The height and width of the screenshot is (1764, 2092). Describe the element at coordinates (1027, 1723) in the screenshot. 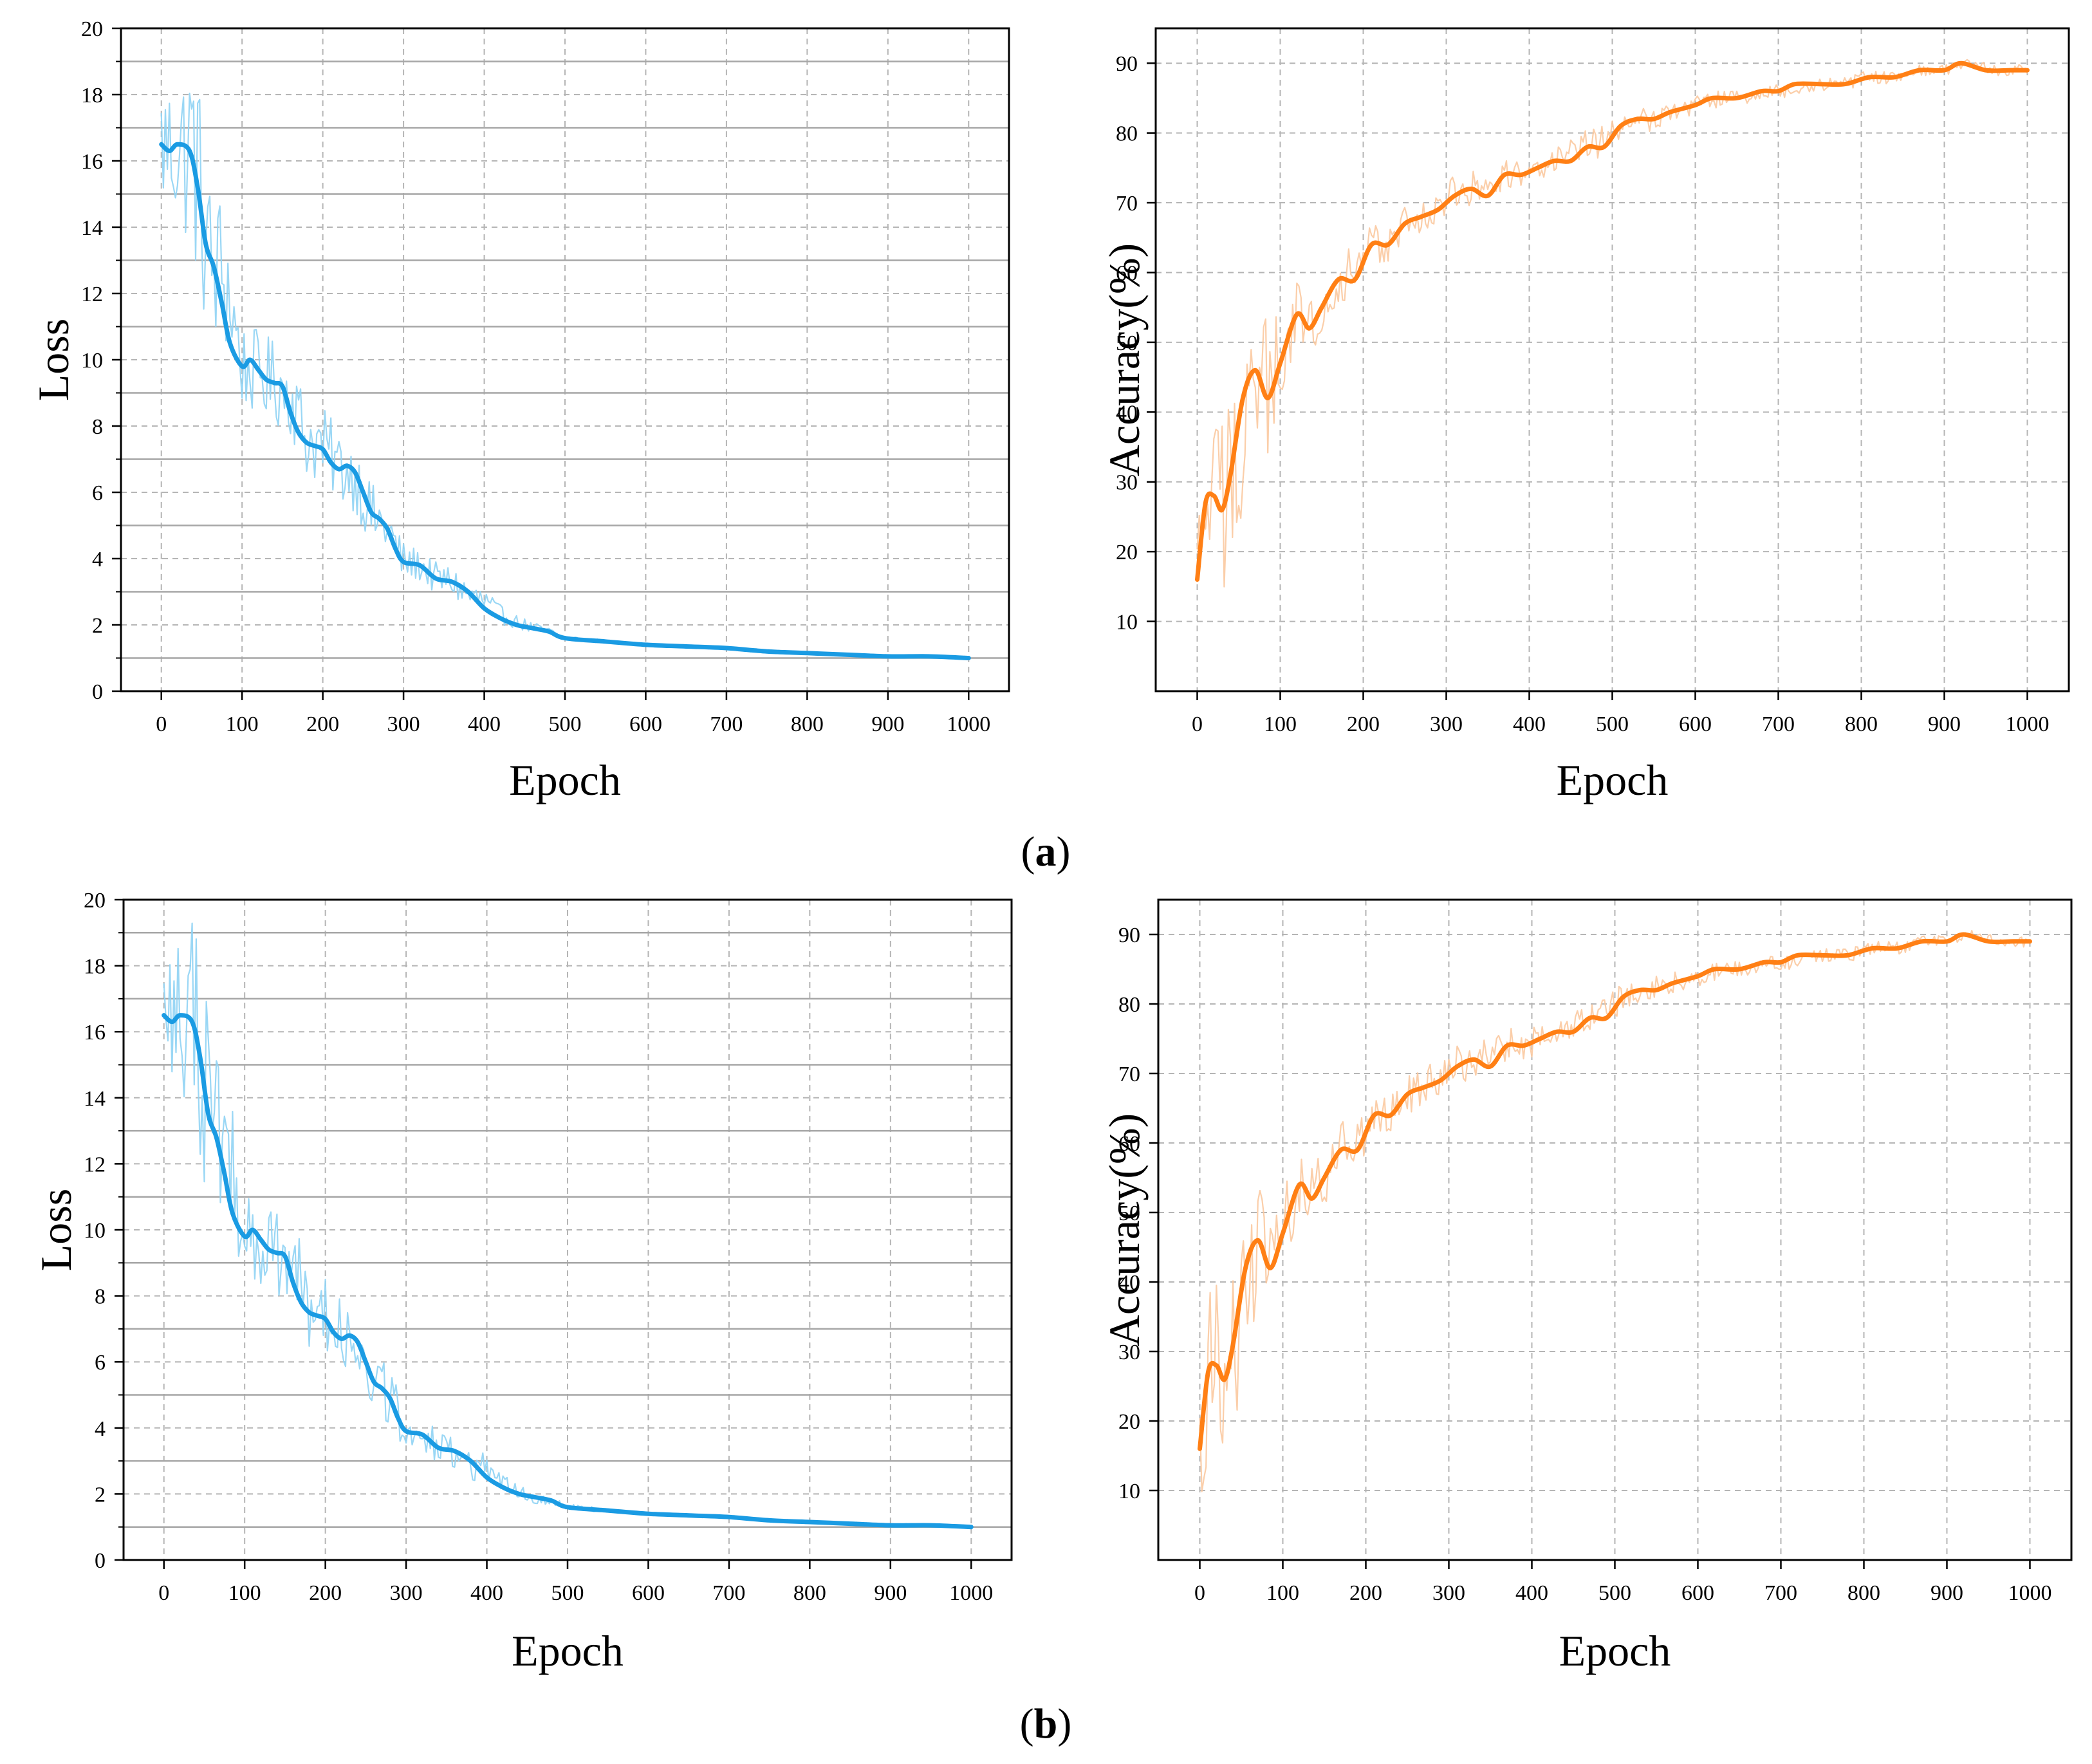

I see `panel-label-b-open: (` at that location.